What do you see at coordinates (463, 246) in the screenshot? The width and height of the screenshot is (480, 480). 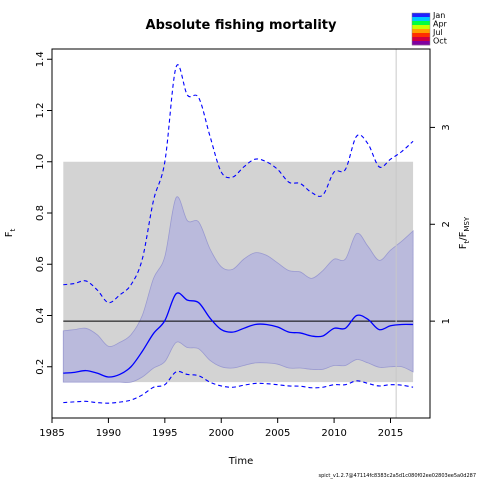 I see `y-right-label-main: F` at bounding box center [463, 246].